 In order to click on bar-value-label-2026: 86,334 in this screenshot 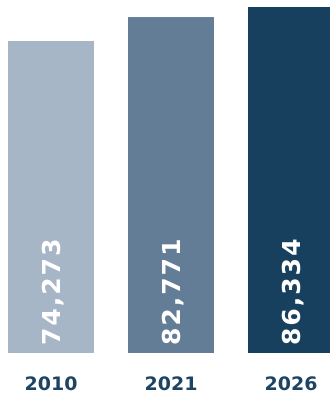, I will do `click(291, 291)`.